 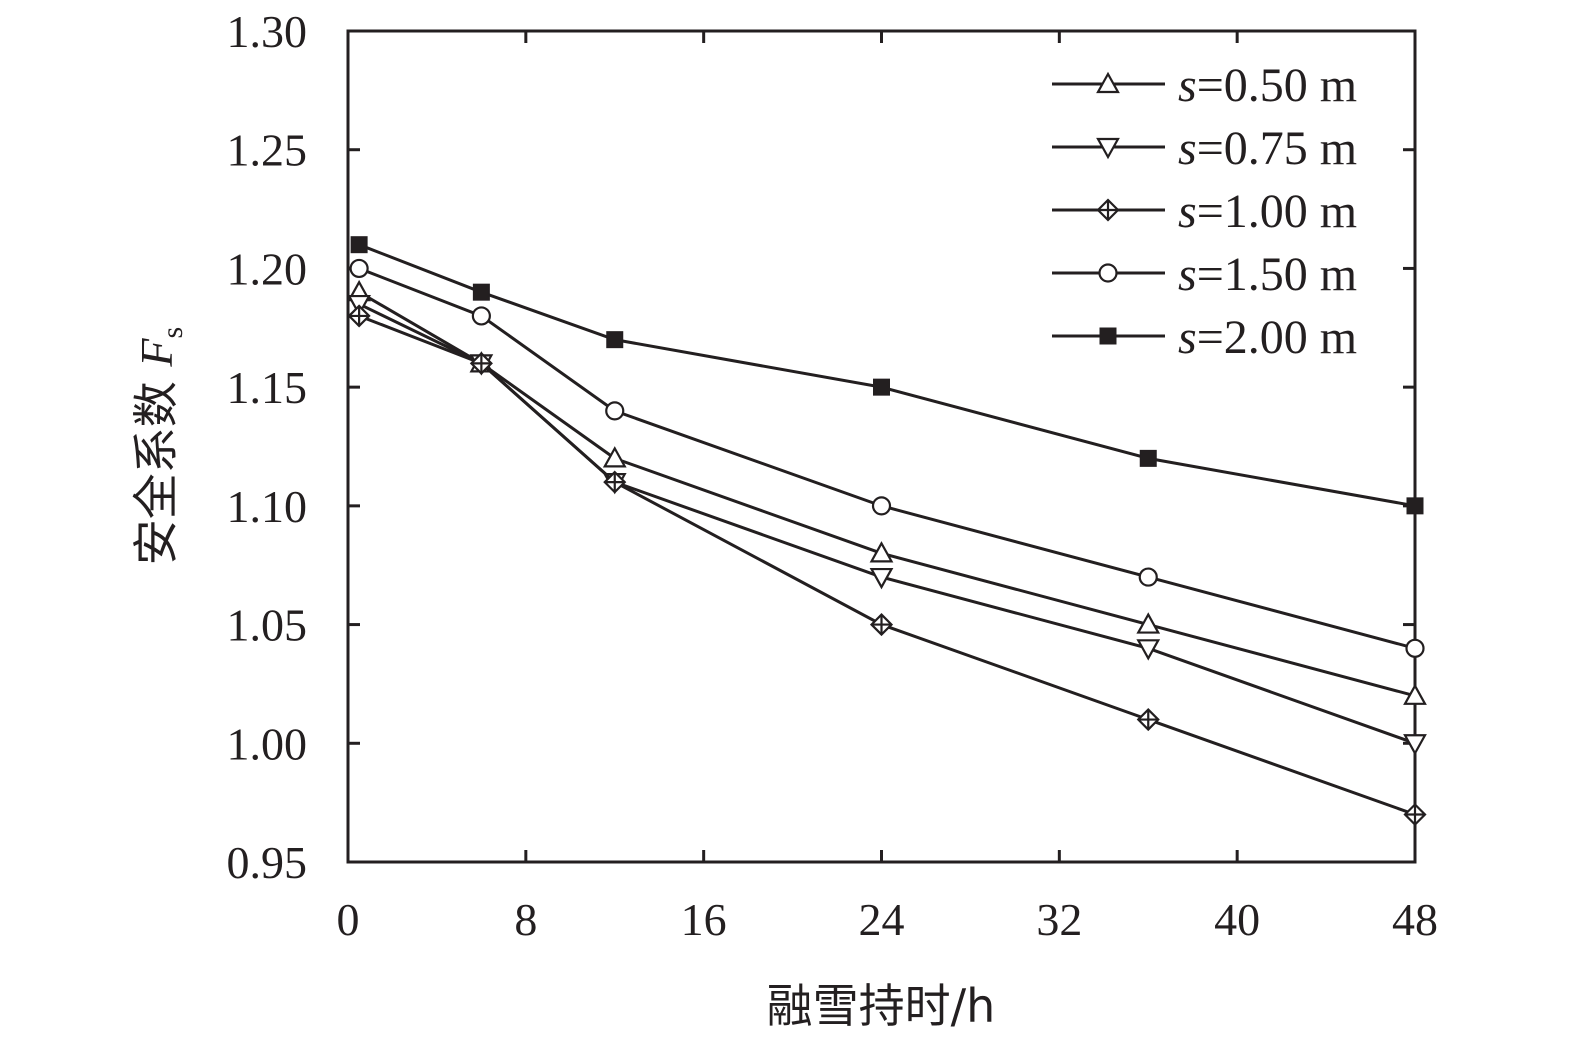 I want to click on legend-item: s=2.00 m, so click(x=1204, y=337).